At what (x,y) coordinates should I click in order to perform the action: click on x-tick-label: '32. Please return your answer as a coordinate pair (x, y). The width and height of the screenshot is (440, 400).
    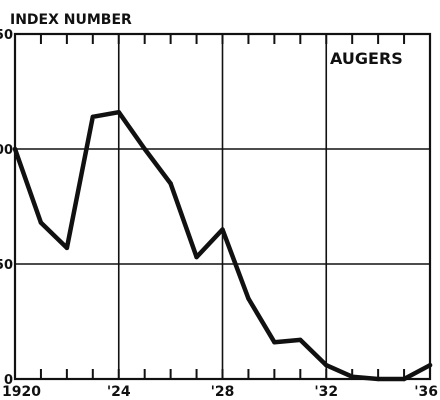
    Looking at the image, I should click on (326, 392).